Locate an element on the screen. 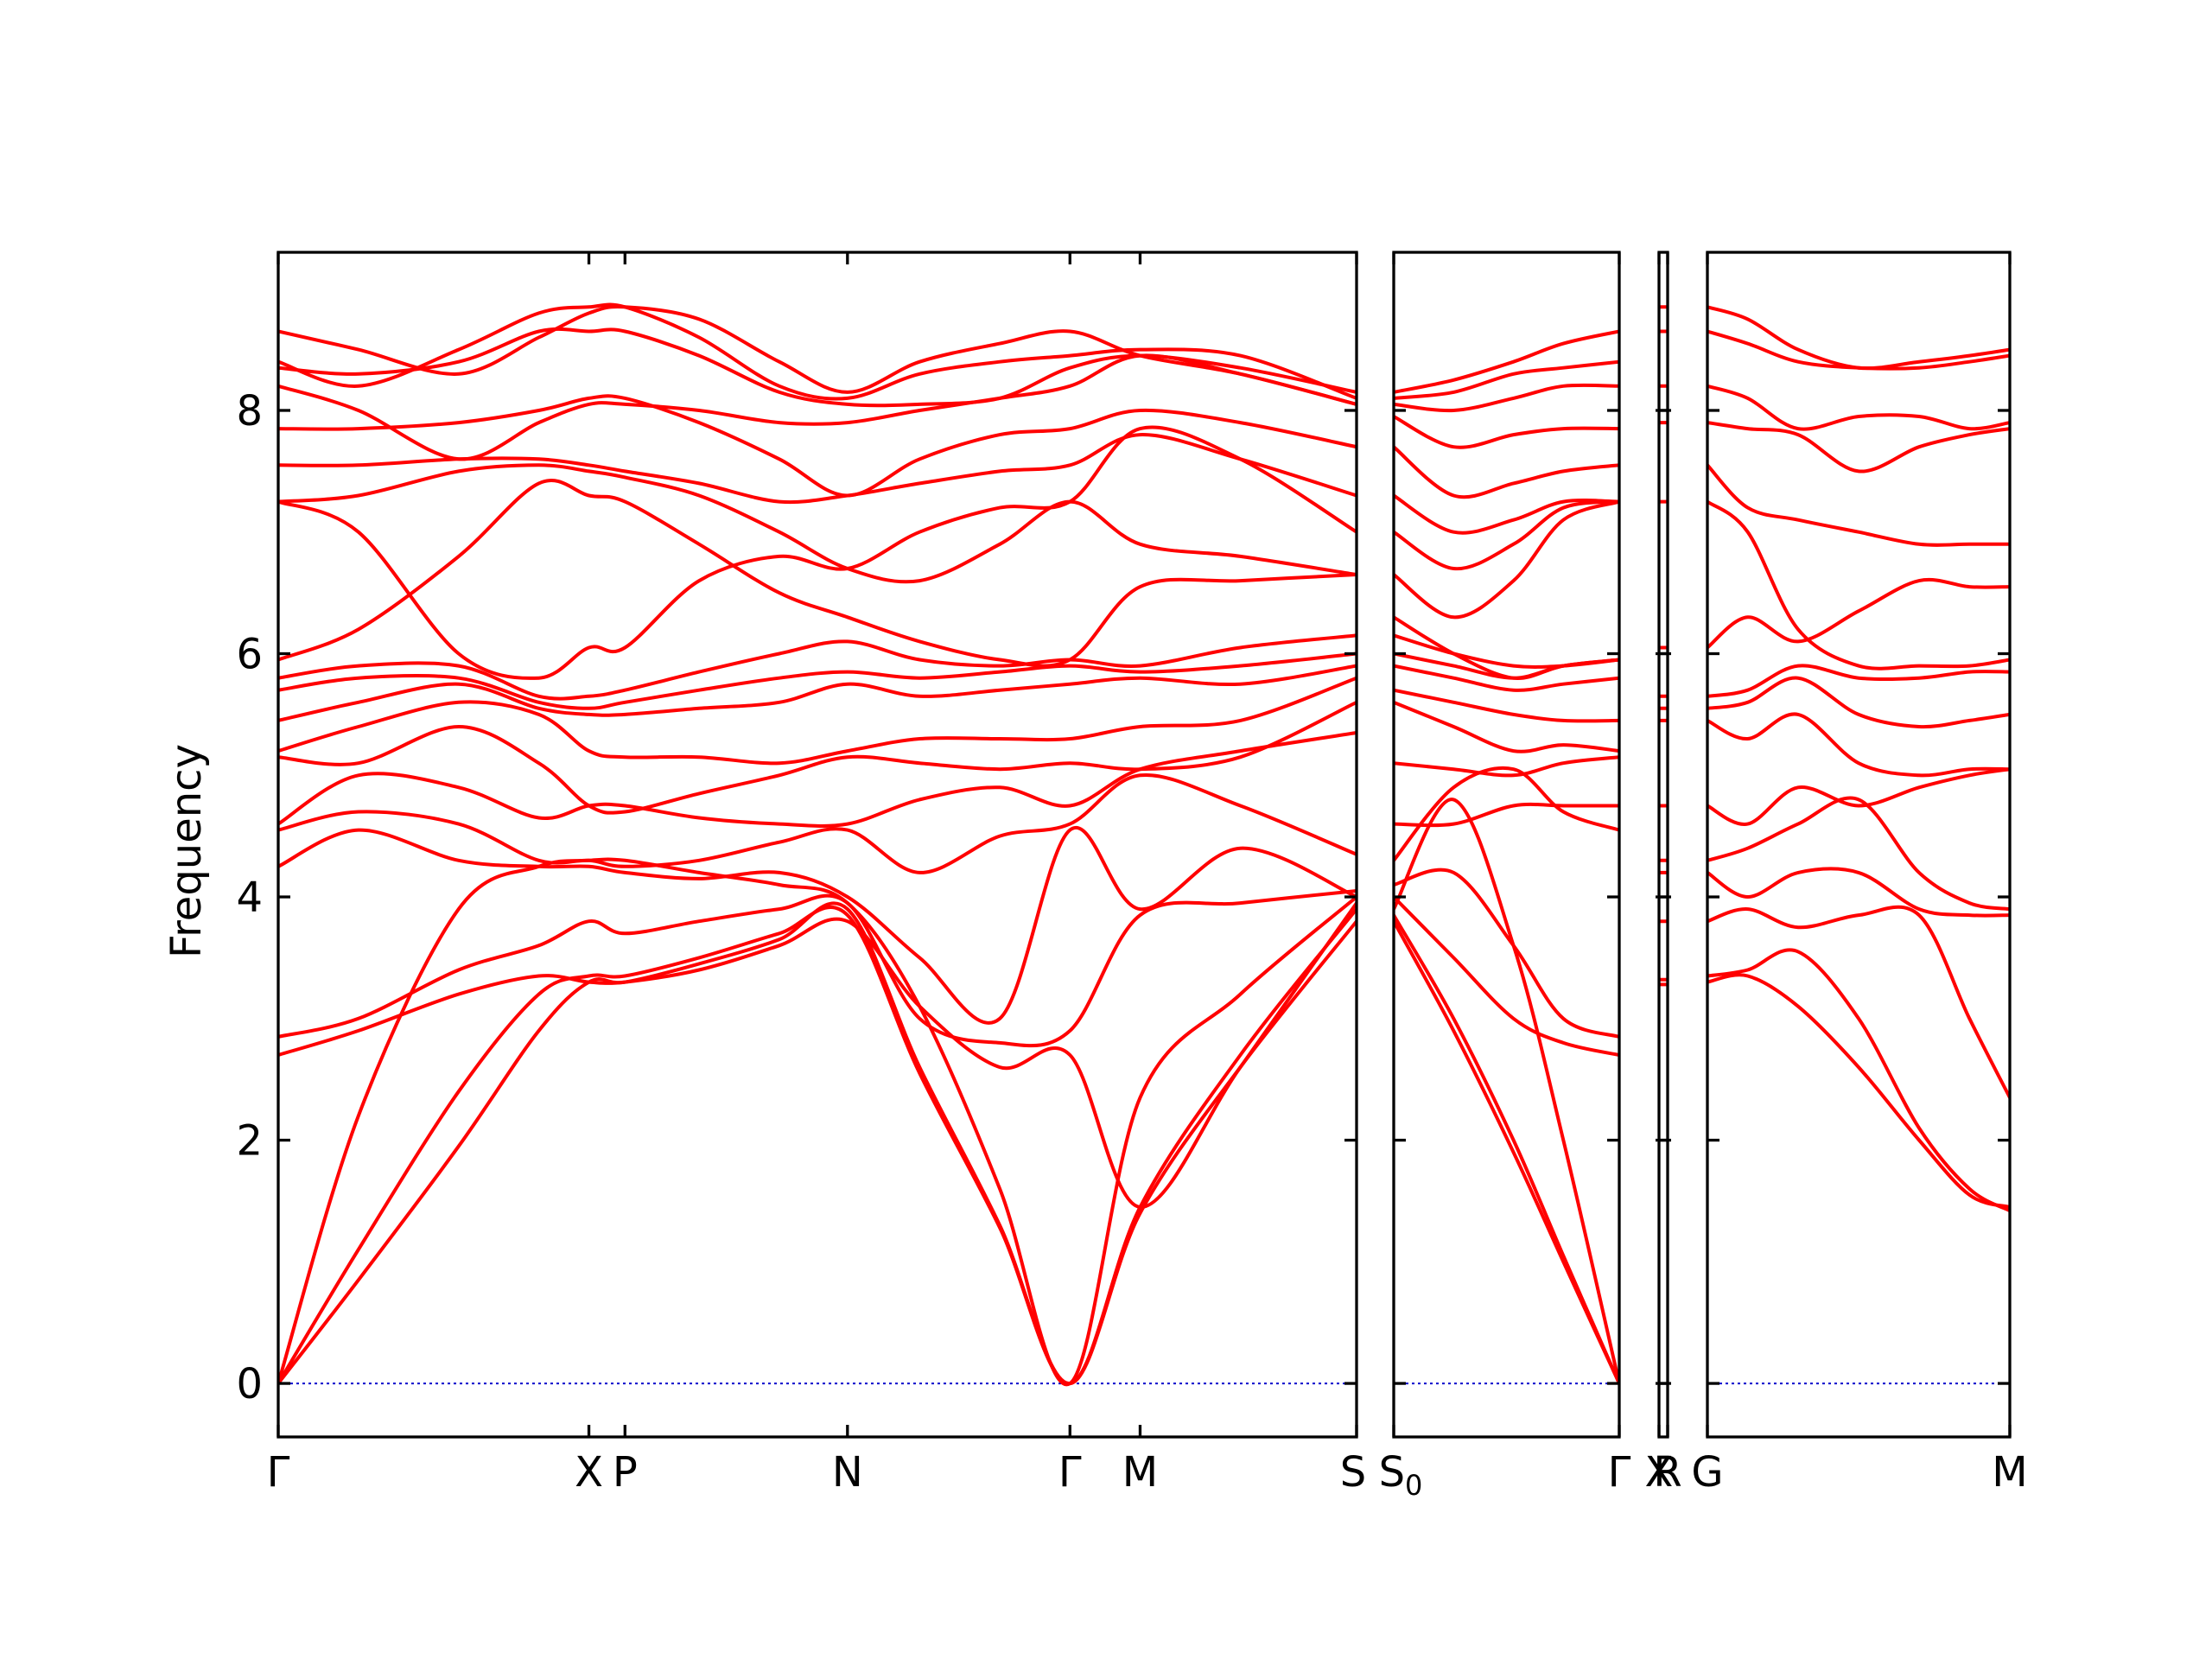 The image size is (2212, 1659). k-point-label: G is located at coordinates (1707, 1472).